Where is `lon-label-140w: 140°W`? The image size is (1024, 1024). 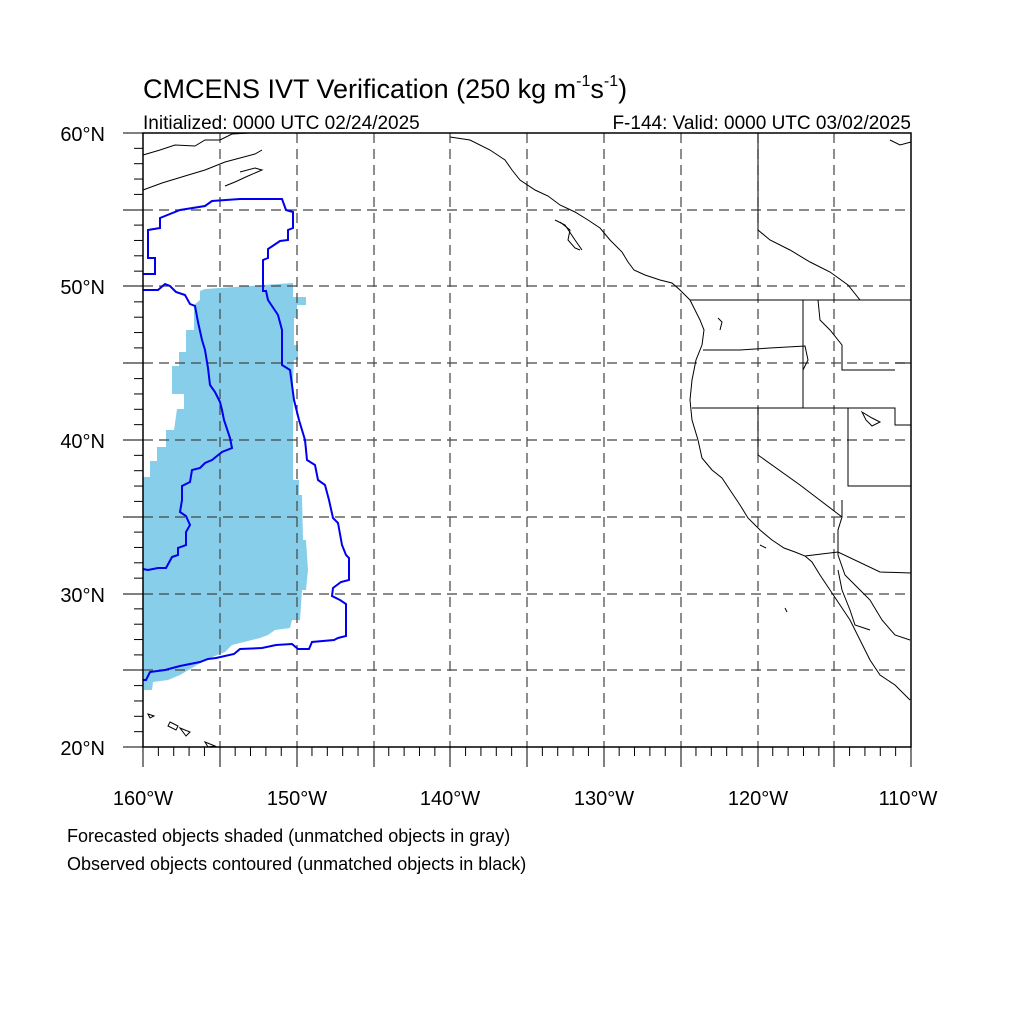
lon-label-140w: 140°W is located at coordinates (450, 799).